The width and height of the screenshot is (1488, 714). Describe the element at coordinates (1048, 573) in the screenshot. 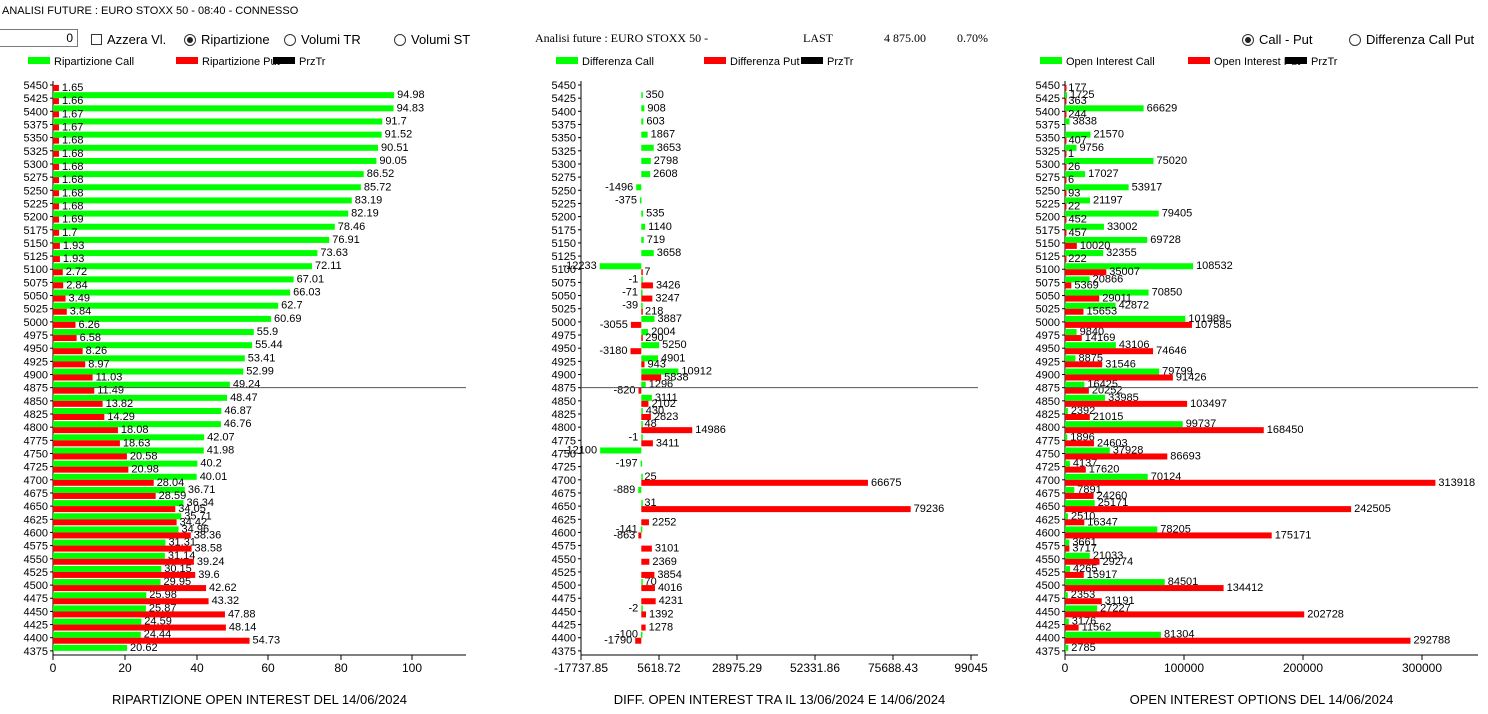

I see `strike-label: 4525` at that location.